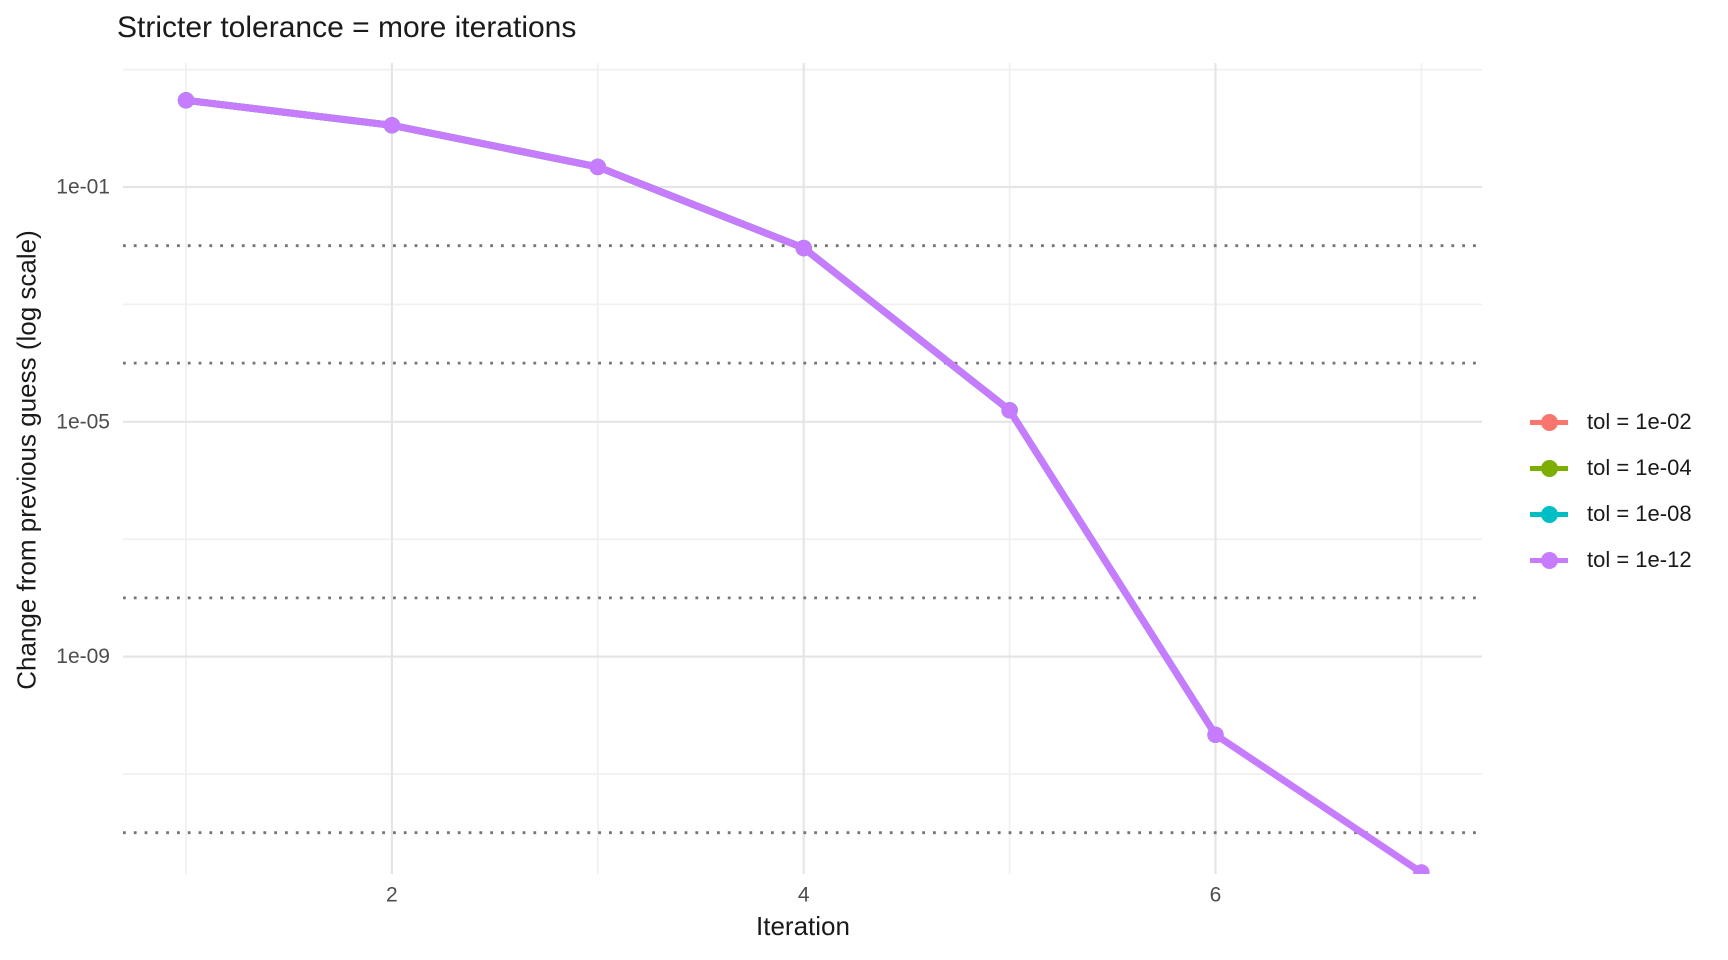 The image size is (1728, 960). What do you see at coordinates (1639, 513) in the screenshot?
I see `legend-item-label: tol = 1e-08` at bounding box center [1639, 513].